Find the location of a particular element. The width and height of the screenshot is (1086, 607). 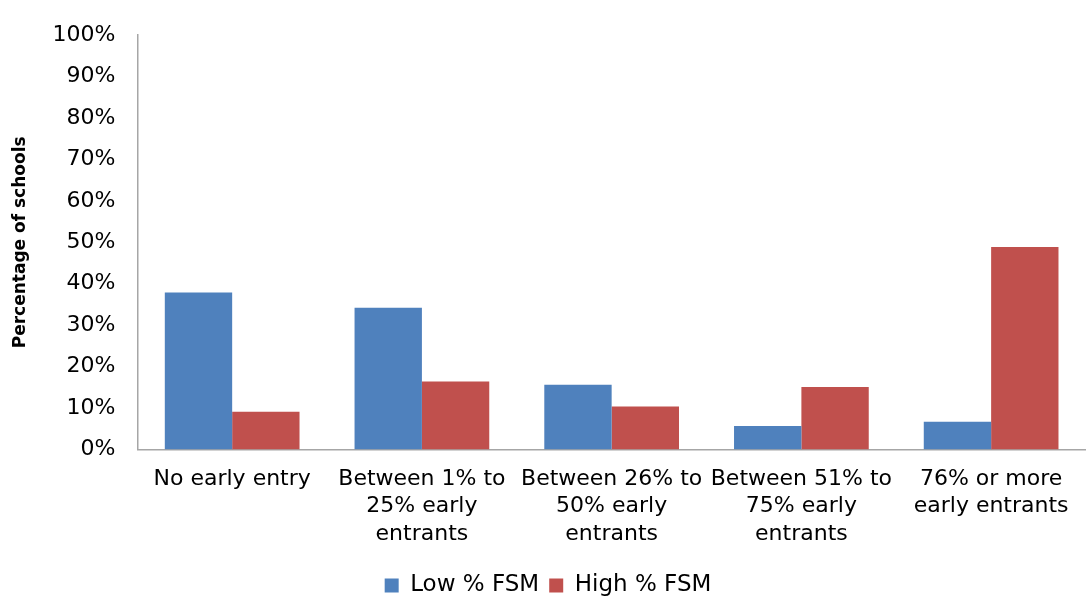

y-tick-label: 70% is located at coordinates (91, 158).